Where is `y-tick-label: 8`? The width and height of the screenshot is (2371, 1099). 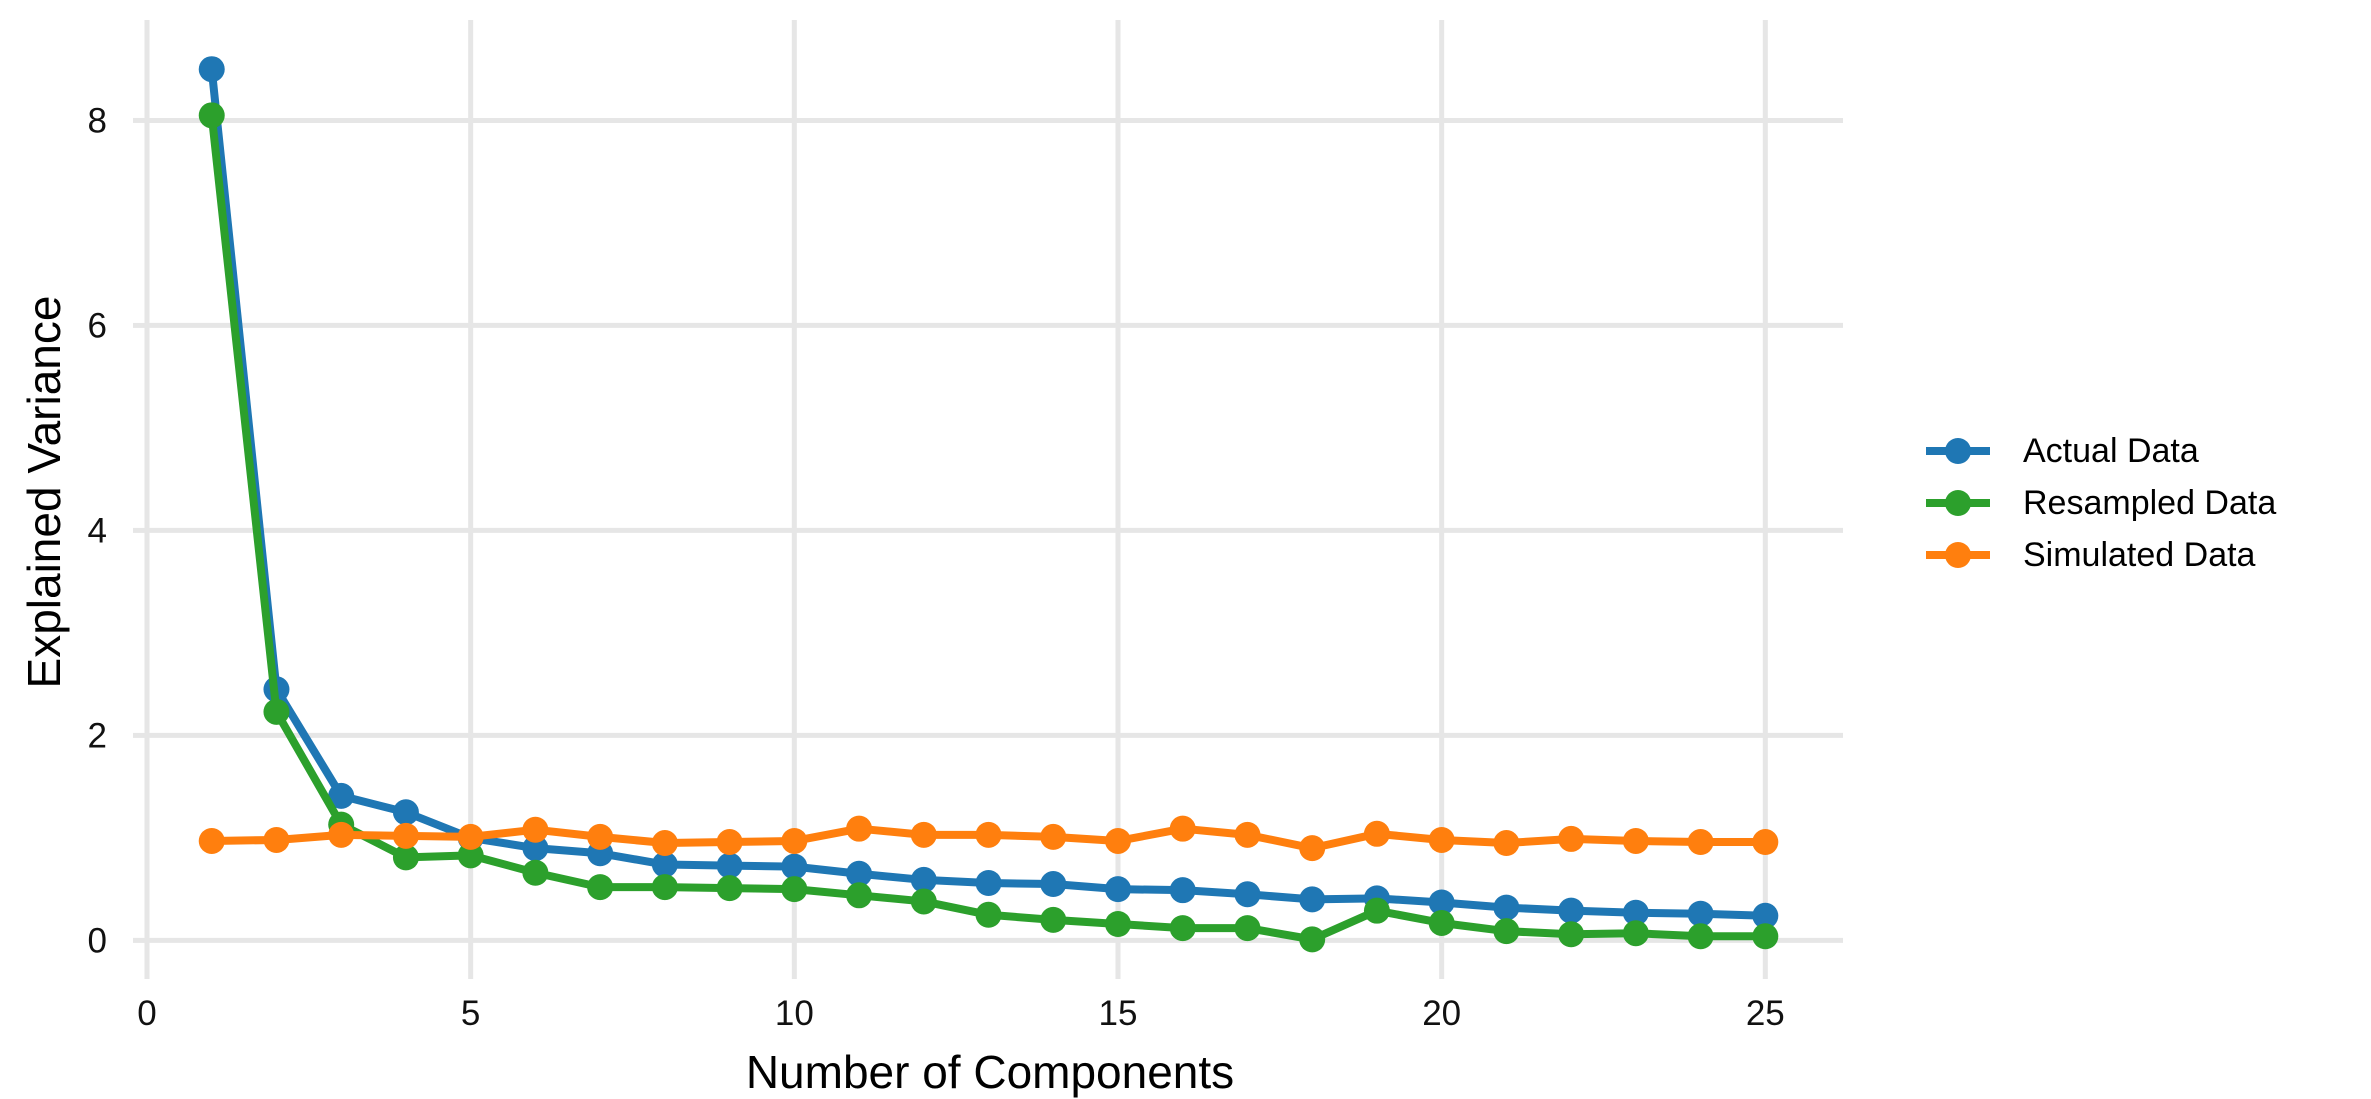
y-tick-label: 8 is located at coordinates (97, 120).